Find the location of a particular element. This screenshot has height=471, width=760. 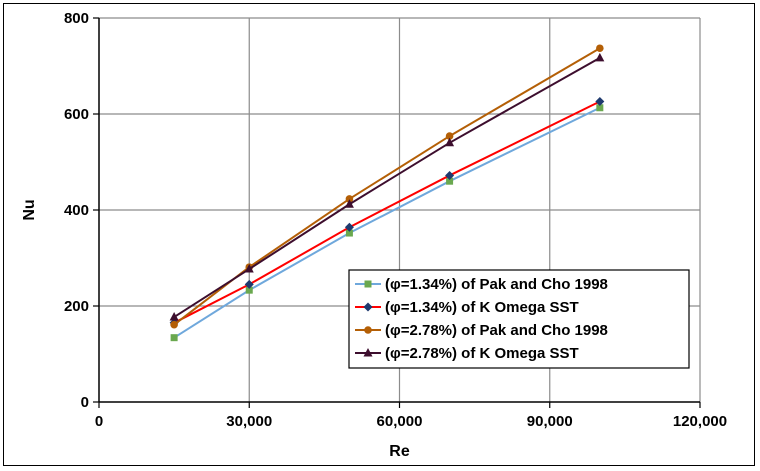

legend-label: (φ=1.34%) of K Omega SST is located at coordinates (482, 307).